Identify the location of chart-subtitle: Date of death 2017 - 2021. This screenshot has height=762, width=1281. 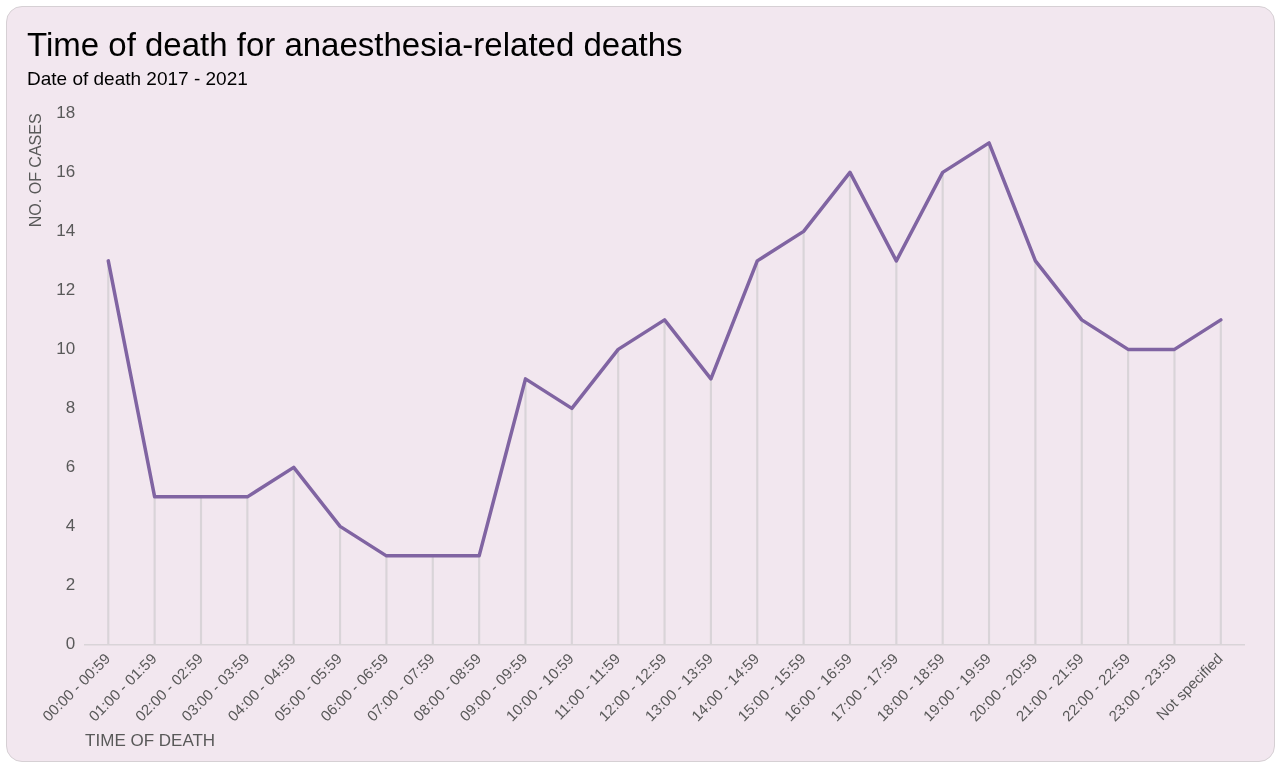
(137, 79).